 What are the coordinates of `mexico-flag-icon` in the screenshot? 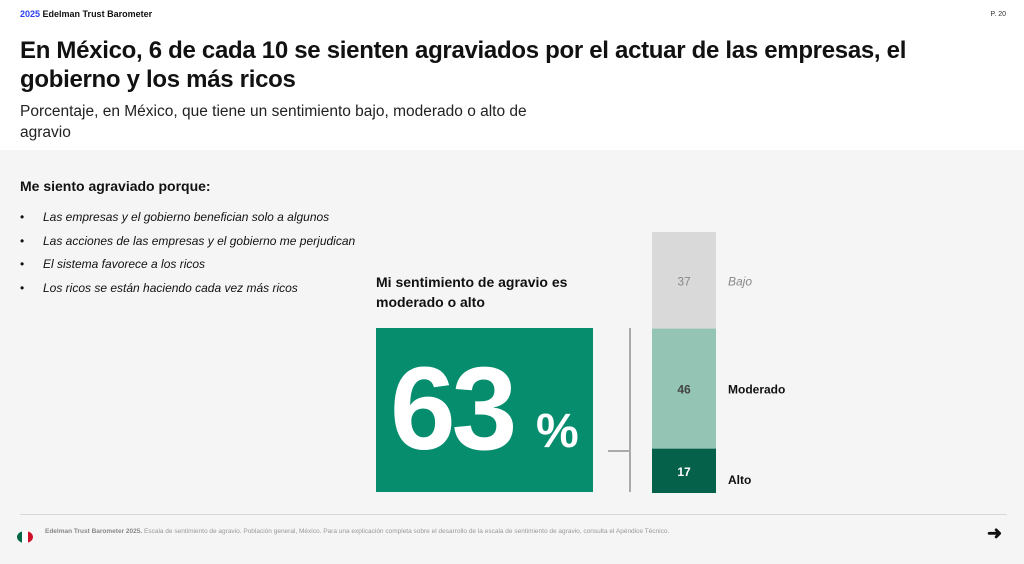 It's located at (25, 537).